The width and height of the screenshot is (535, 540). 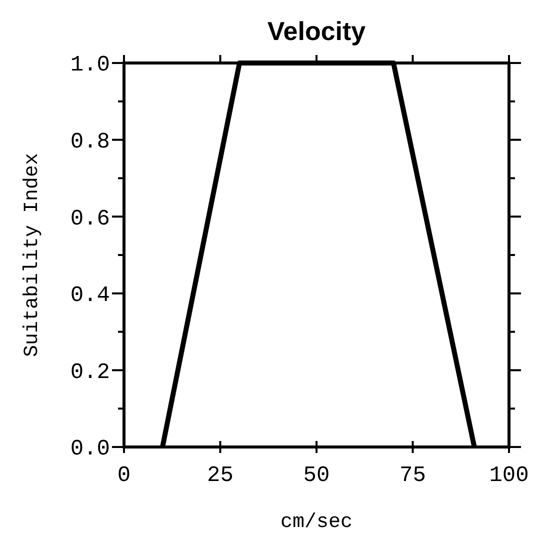 I want to click on y-tick-label: 0.2, so click(x=90, y=372).